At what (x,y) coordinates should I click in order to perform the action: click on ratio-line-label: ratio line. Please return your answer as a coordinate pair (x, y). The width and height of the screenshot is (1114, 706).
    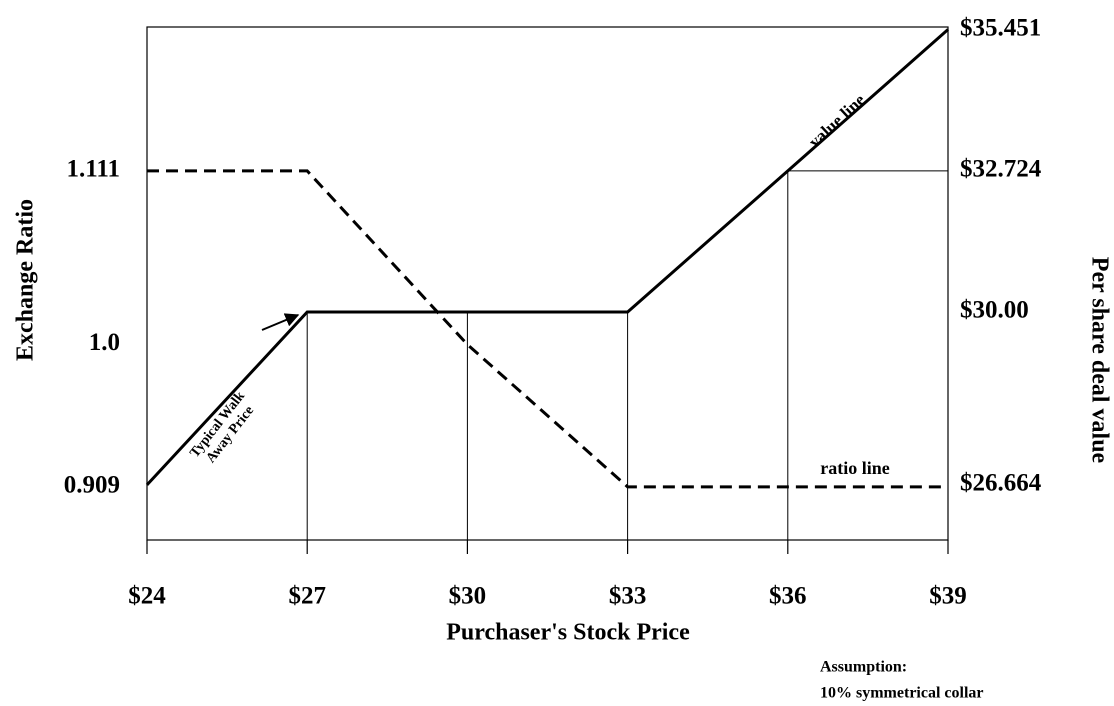
    Looking at the image, I should click on (855, 468).